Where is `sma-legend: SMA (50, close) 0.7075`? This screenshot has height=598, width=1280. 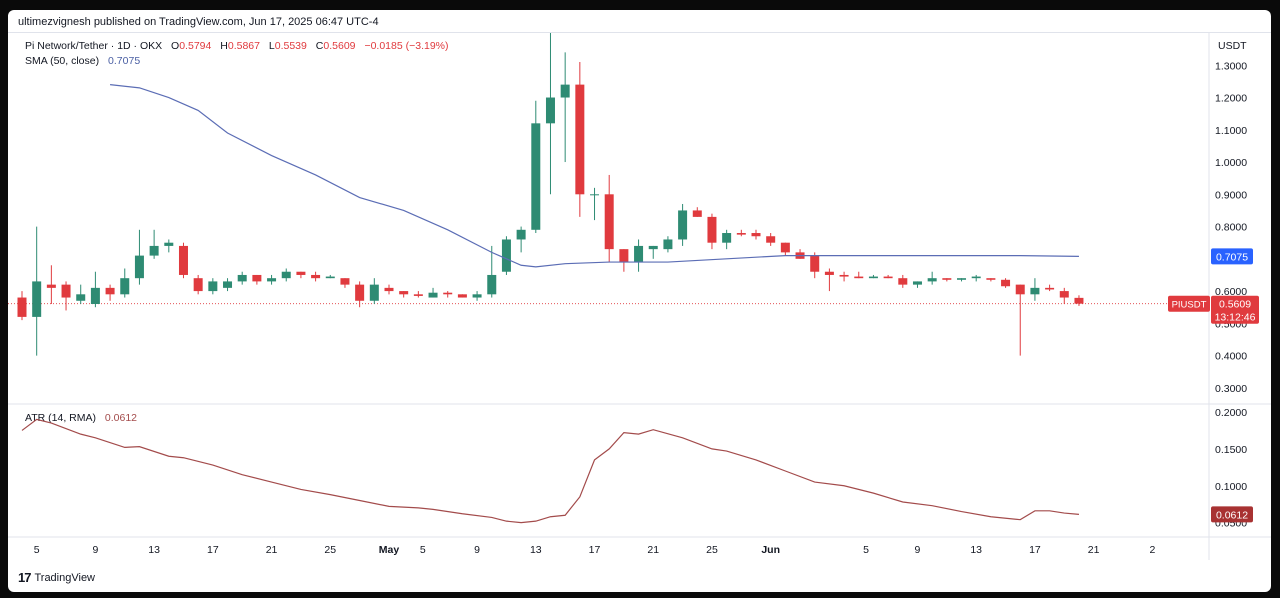
sma-legend: SMA (50, close) 0.7075 is located at coordinates (82, 61).